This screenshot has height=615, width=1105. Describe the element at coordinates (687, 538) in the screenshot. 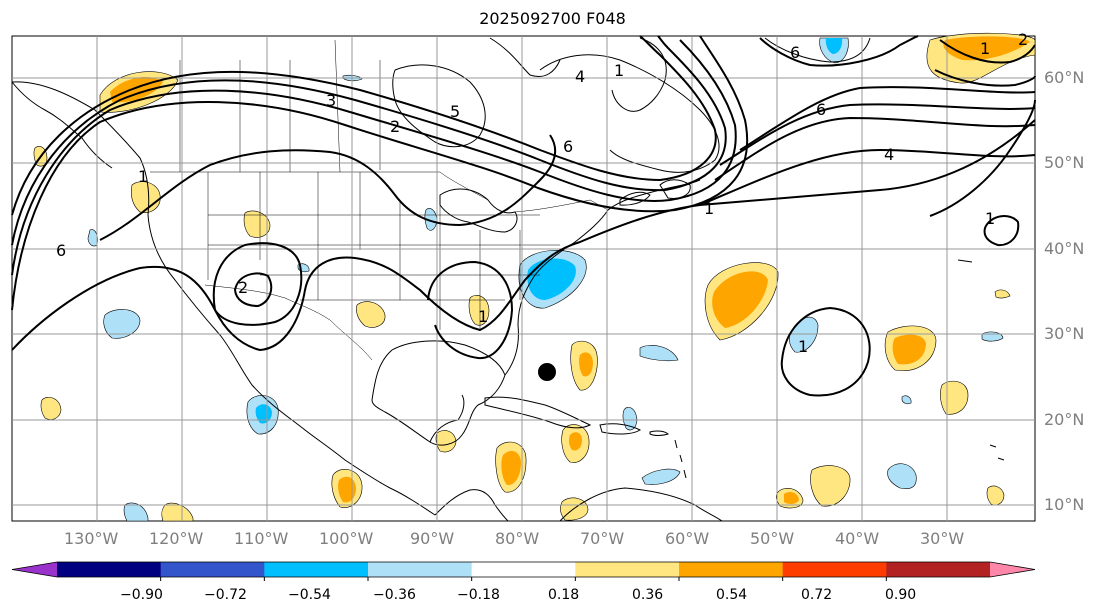

I see `lon-label: 60°W` at that location.